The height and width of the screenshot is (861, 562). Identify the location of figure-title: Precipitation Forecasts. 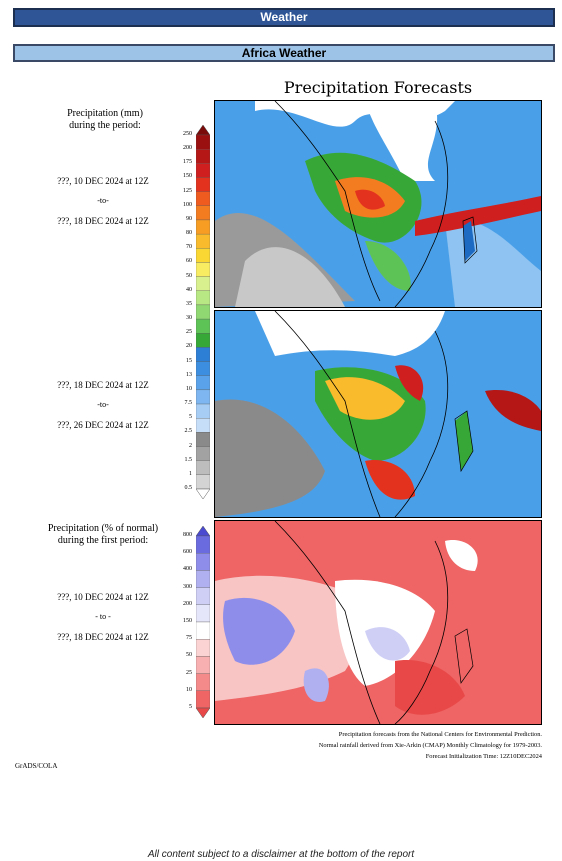
(378, 87).